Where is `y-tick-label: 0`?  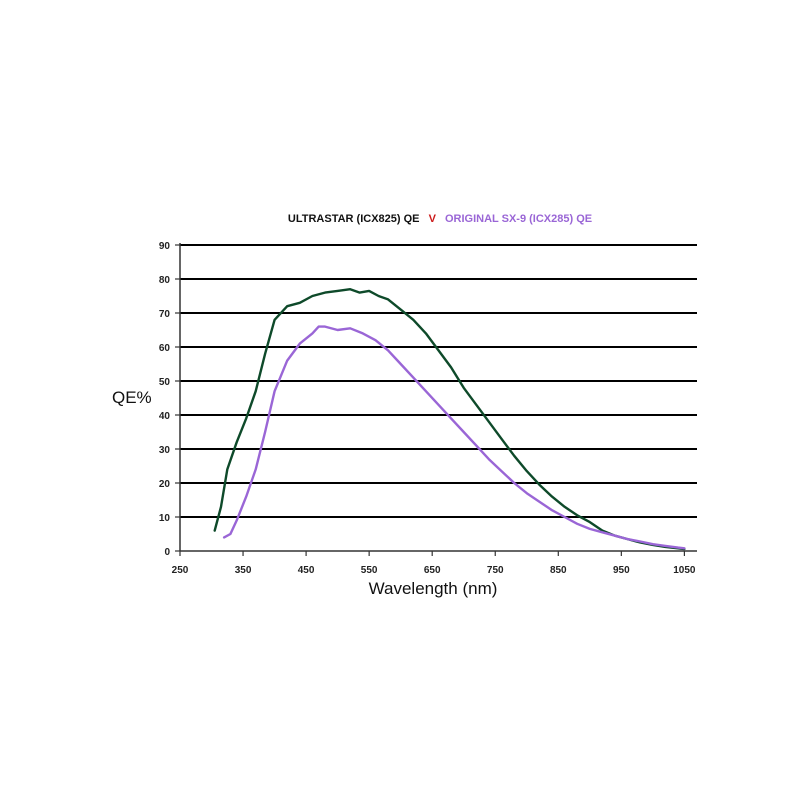
y-tick-label: 0 is located at coordinates (167, 552).